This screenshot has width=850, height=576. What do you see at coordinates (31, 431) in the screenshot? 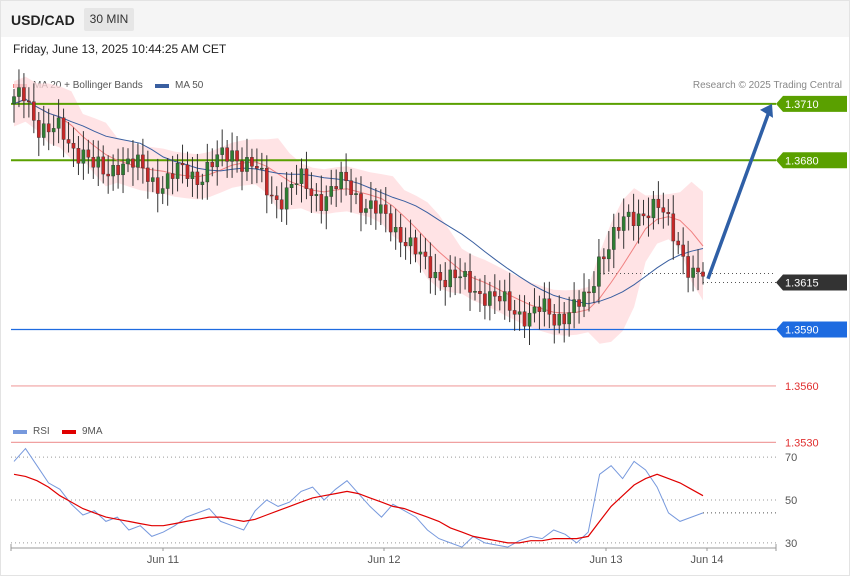
I see `legend-rsi: RSI` at bounding box center [31, 431].